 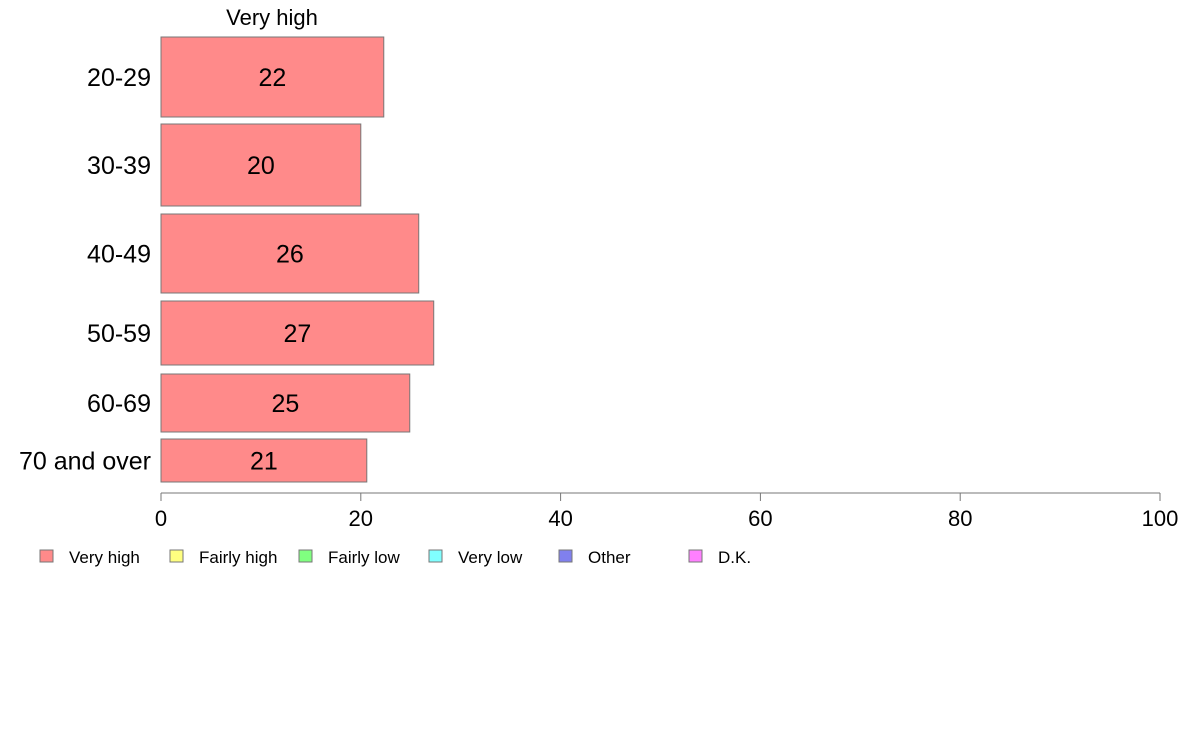 I want to click on x-tick-label: 100, so click(x=1160, y=518).